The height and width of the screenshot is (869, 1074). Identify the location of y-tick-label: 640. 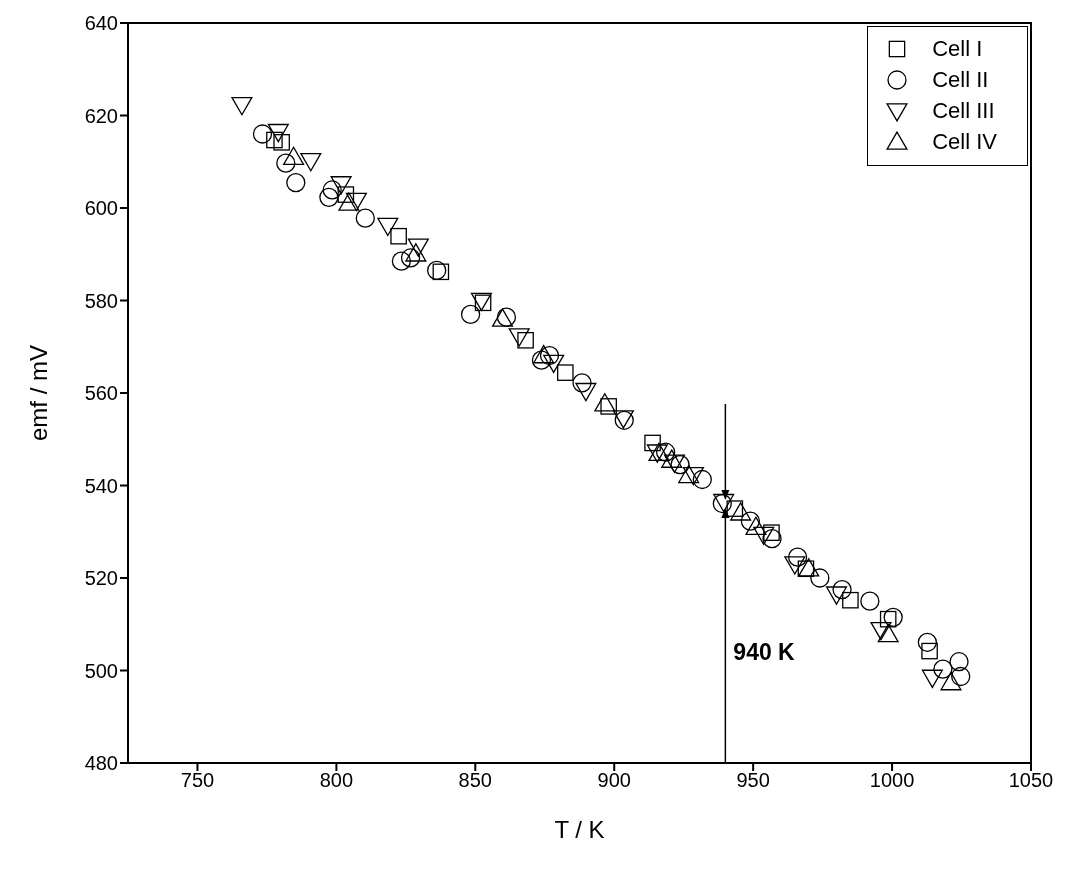
(101, 23).